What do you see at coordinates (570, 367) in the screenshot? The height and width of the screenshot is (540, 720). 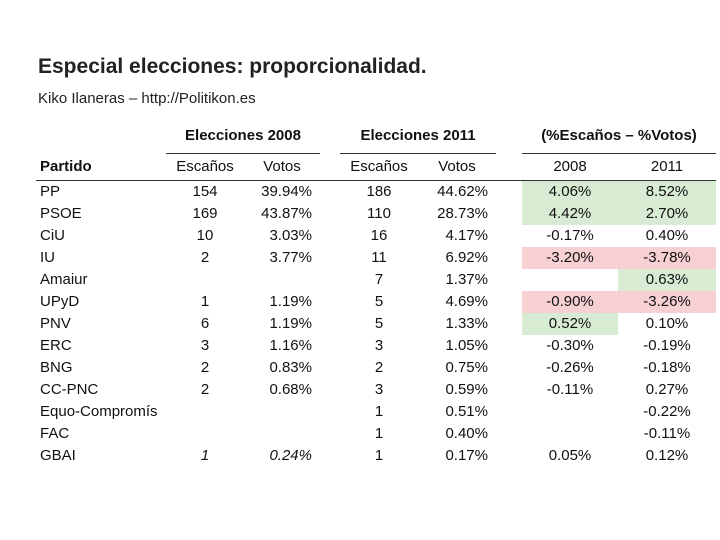 I see `diff-2008-cell: -0.26%` at bounding box center [570, 367].